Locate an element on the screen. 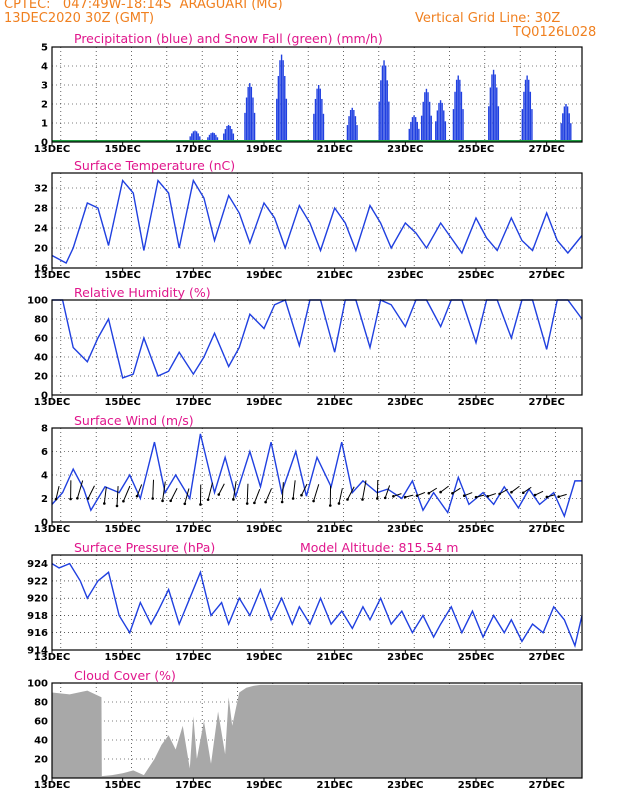 The height and width of the screenshot is (800, 618). y-tick-label: 80 is located at coordinates (41, 320).